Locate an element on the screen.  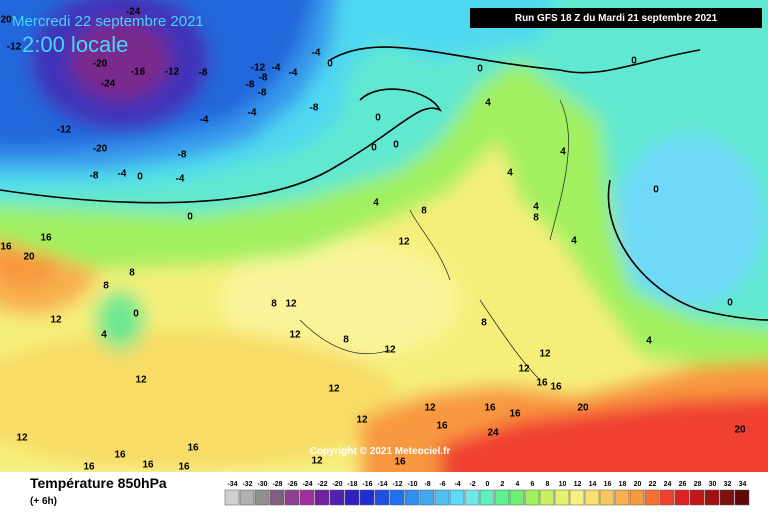
copyright: Copyright © 2021 Meteociel.fr is located at coordinates (380, 451).